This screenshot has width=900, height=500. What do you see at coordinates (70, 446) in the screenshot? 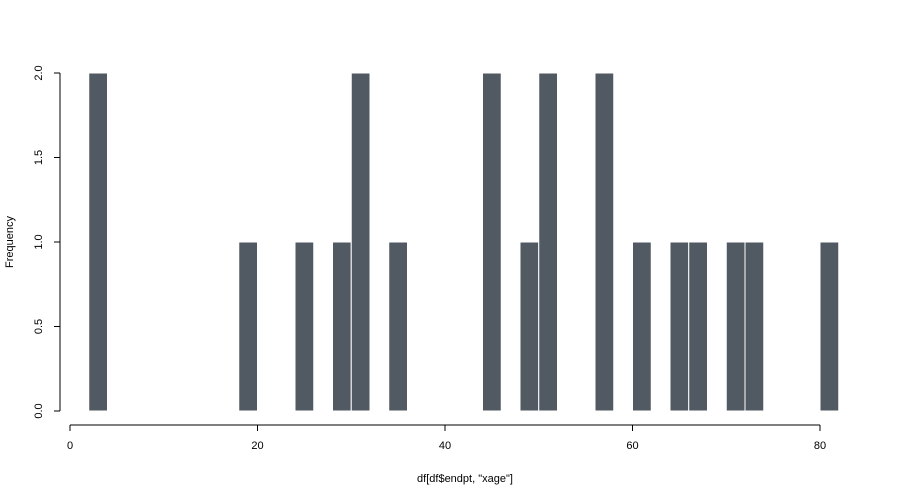
I see `x-tick-label: 0` at bounding box center [70, 446].